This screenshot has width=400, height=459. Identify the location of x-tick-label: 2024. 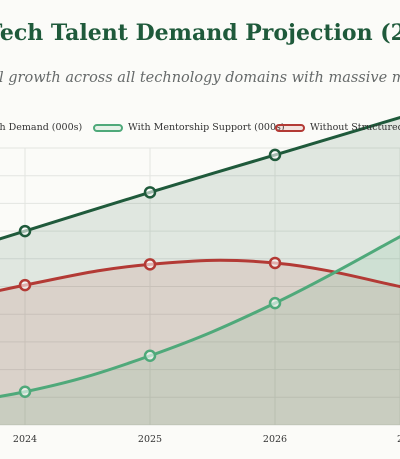
(25, 439).